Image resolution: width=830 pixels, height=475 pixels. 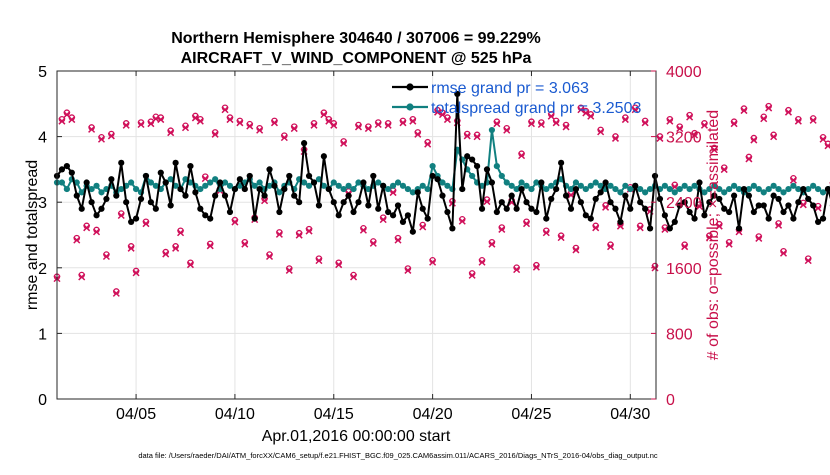 I want to click on x-tick-label: 04/15, so click(x=334, y=414).